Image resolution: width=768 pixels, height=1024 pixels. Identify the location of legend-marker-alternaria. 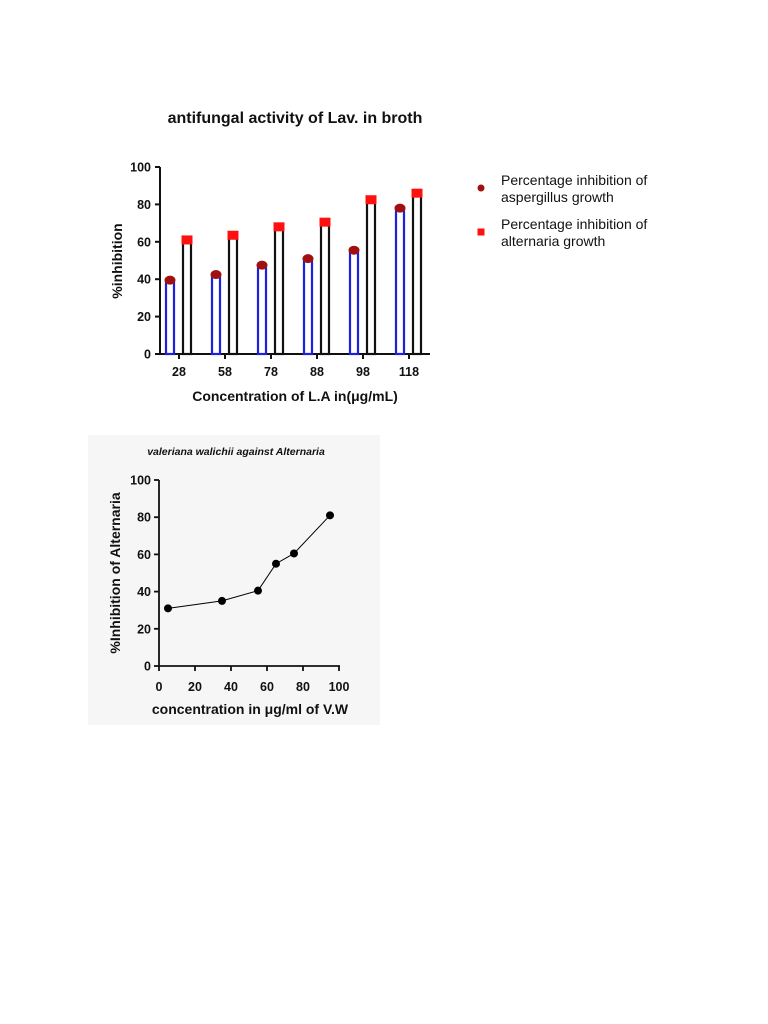
(481, 232).